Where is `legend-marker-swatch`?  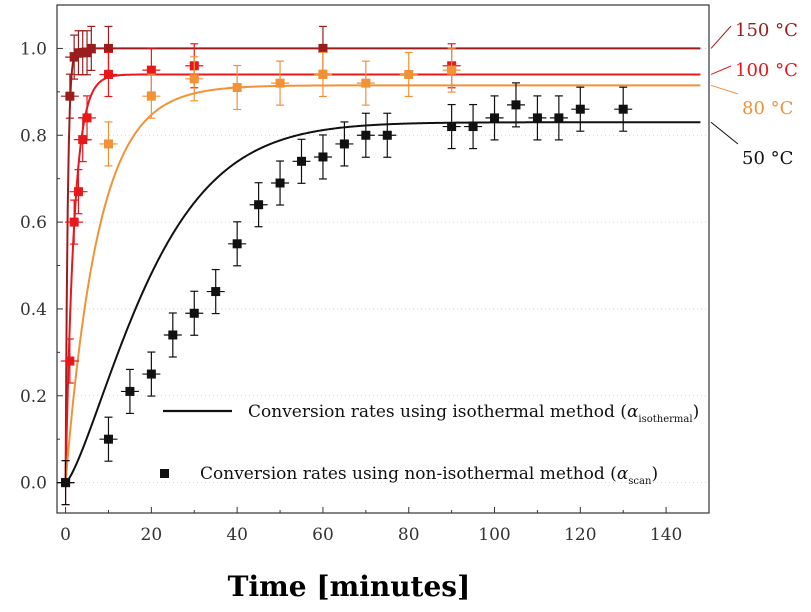
legend-marker-swatch is located at coordinates (164, 473).